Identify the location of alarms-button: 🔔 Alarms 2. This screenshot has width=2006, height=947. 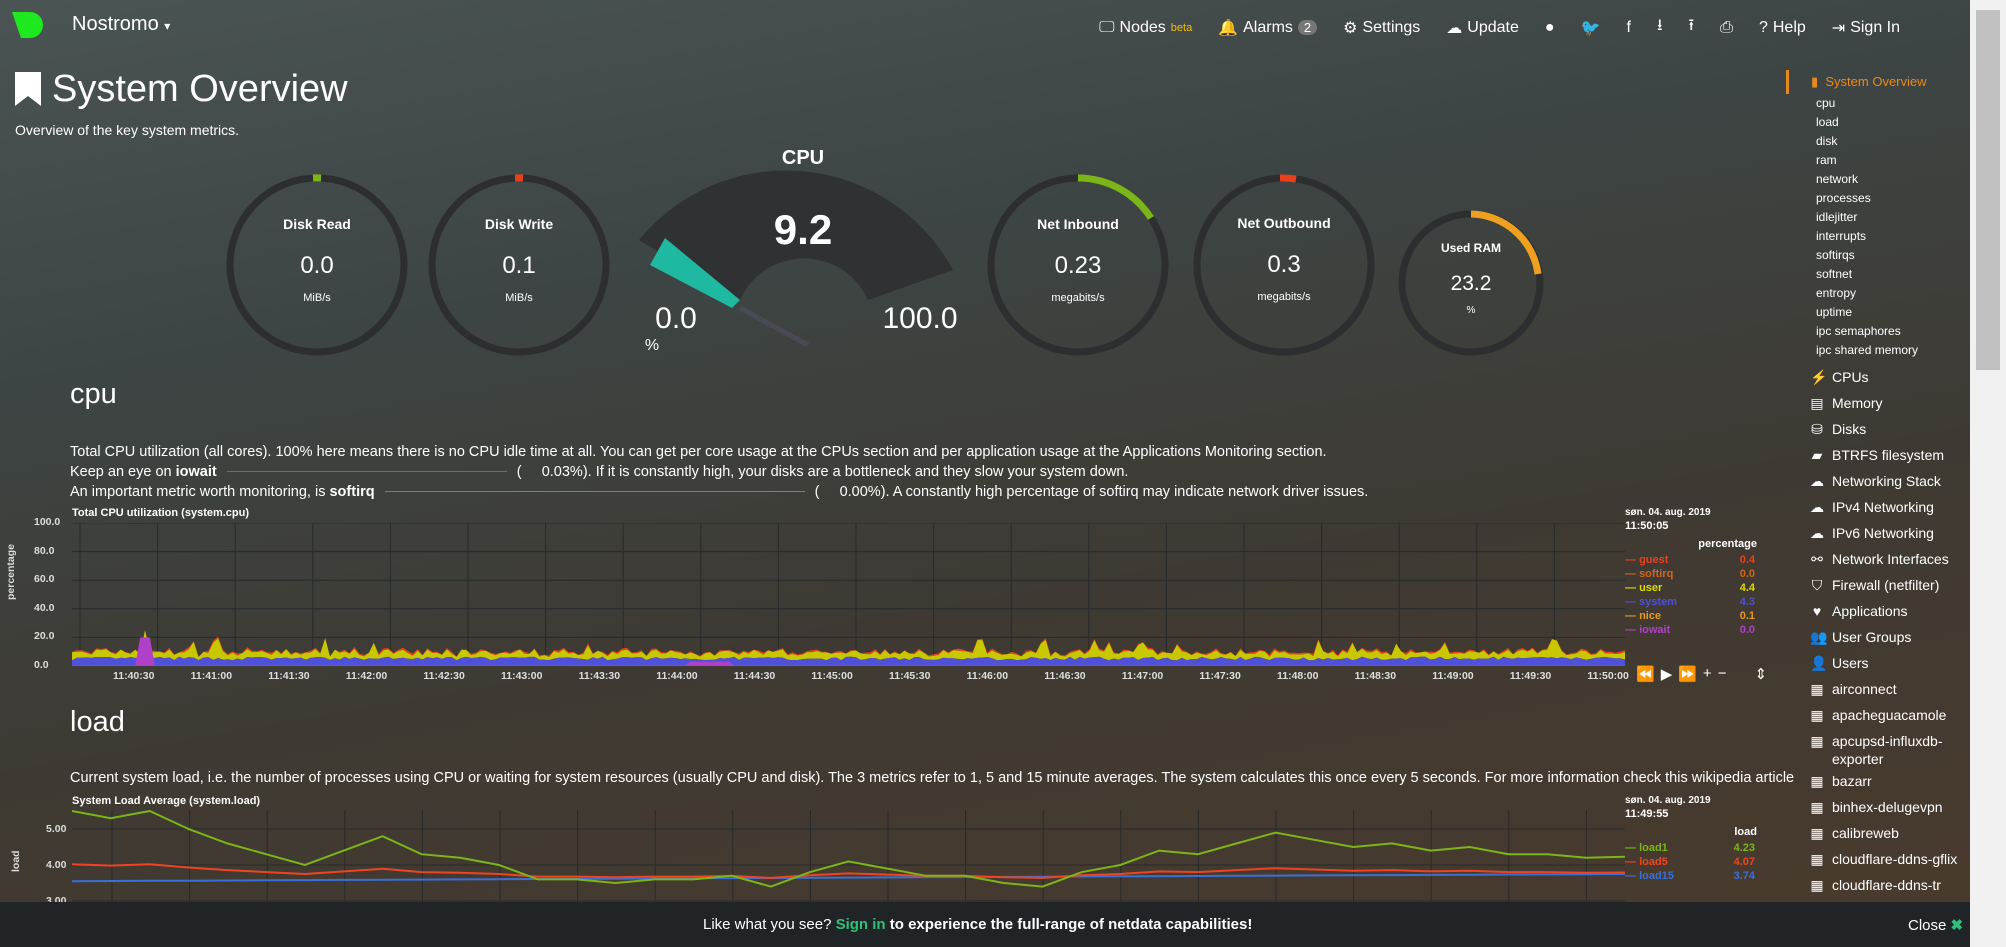
(1268, 28).